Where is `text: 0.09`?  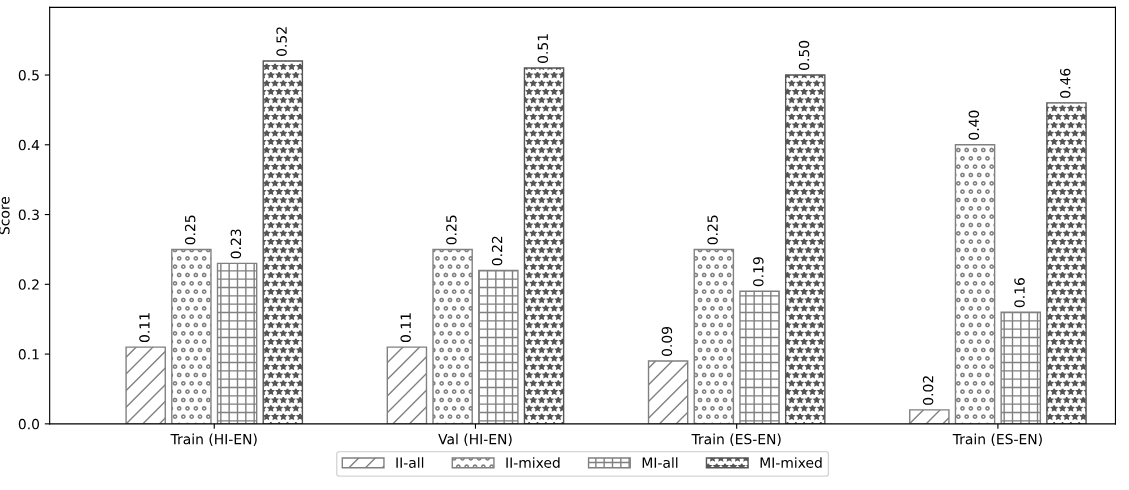 text: 0.09 is located at coordinates (667, 341).